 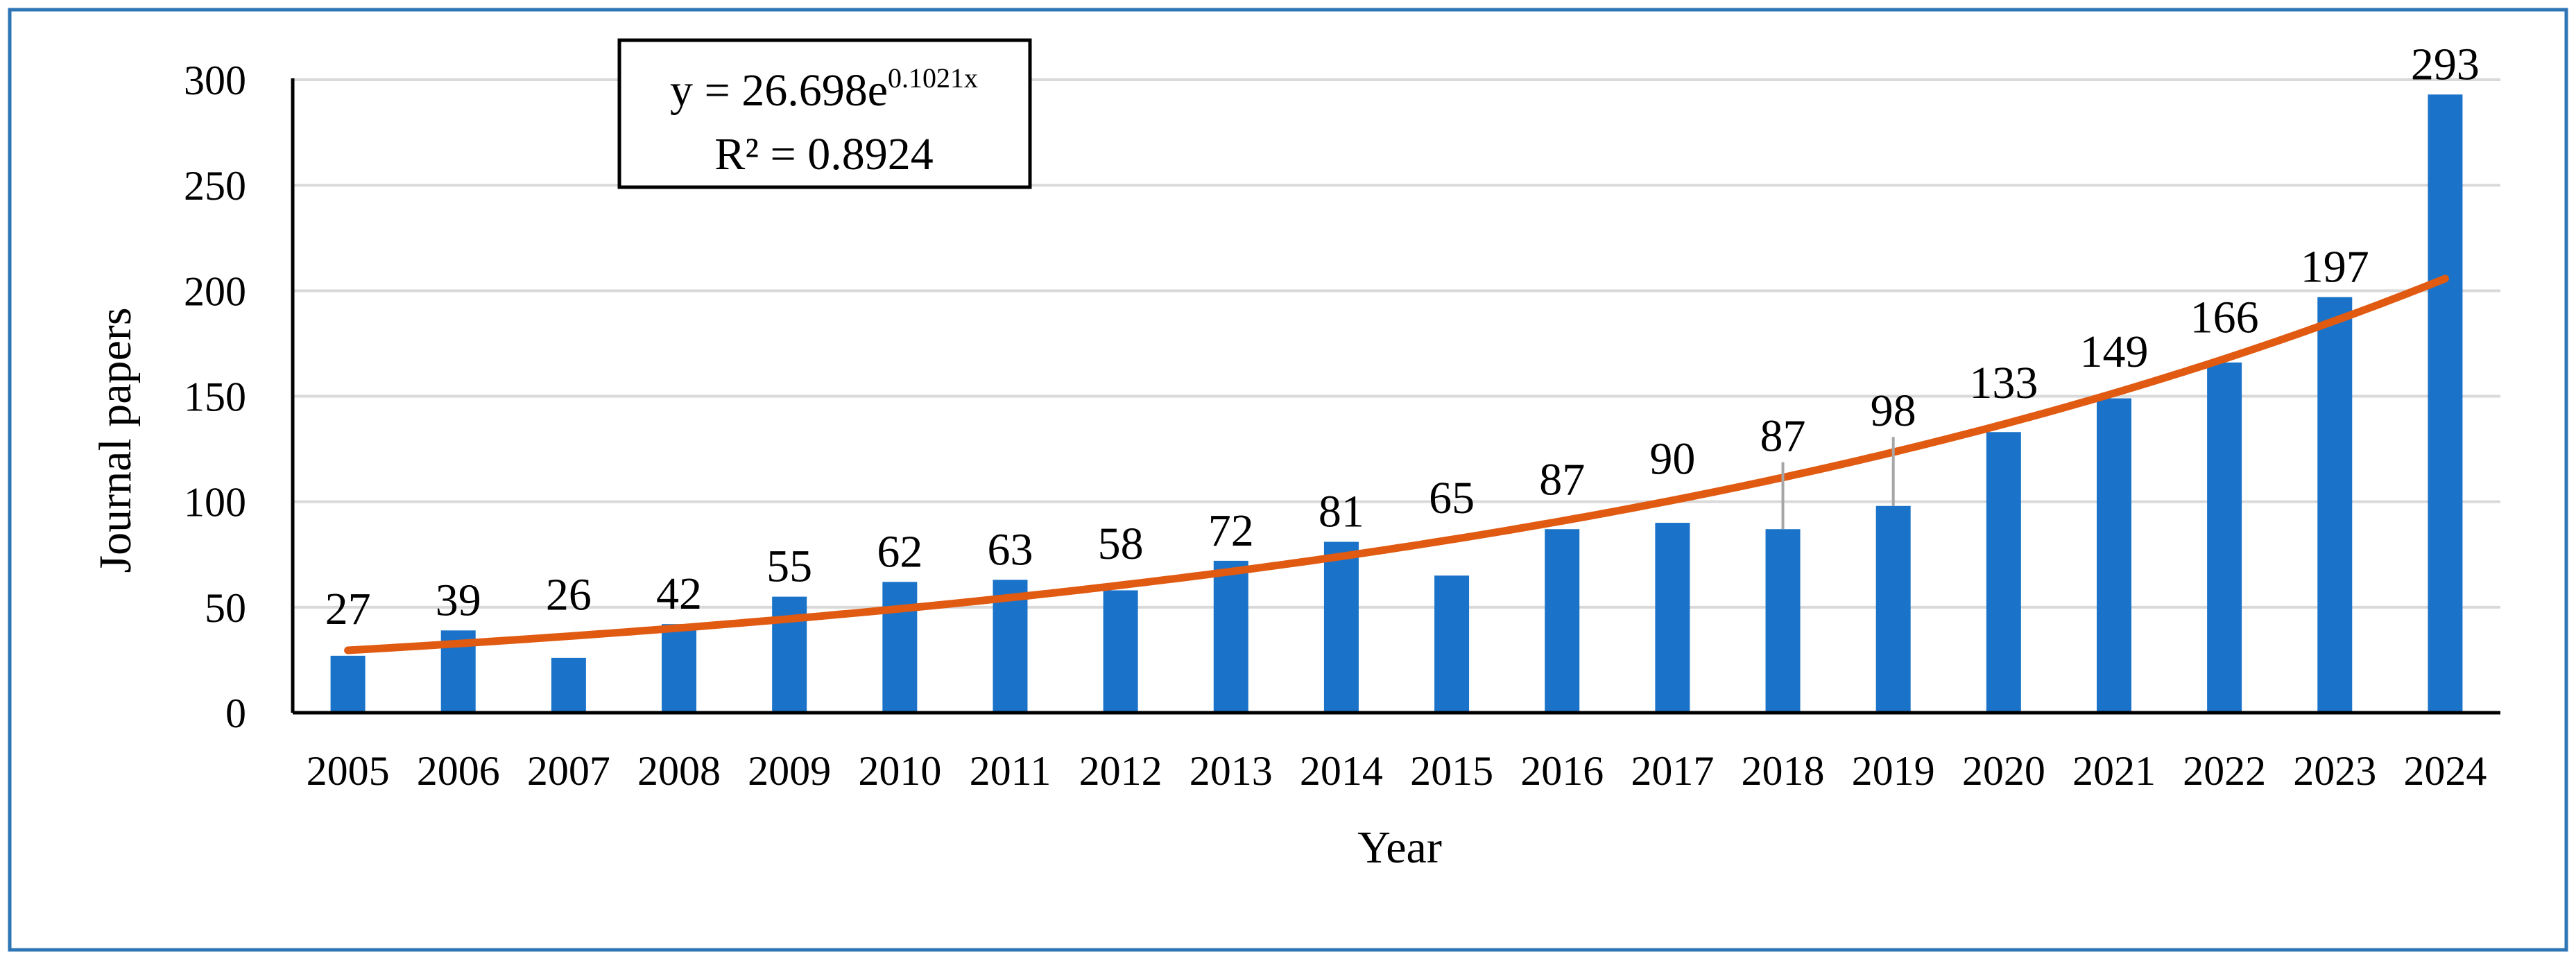 What do you see at coordinates (1893, 771) in the screenshot?
I see `x-tick-label-2019: 2019` at bounding box center [1893, 771].